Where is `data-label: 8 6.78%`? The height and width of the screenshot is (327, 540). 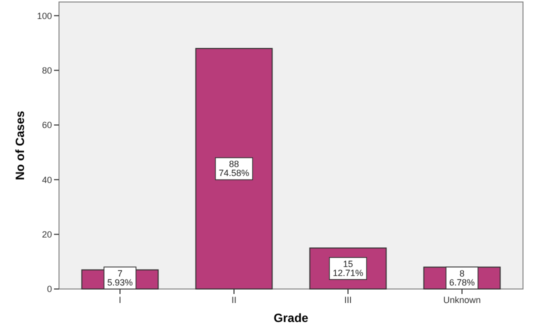
data-label: 8 6.78% is located at coordinates (462, 278).